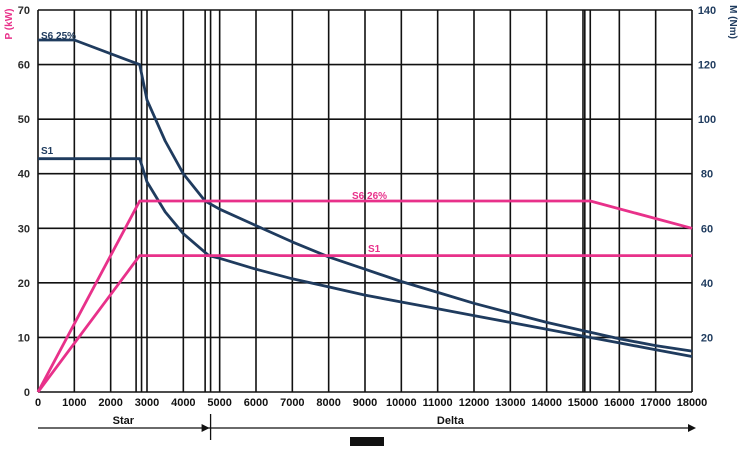  What do you see at coordinates (369, 196) in the screenshot?
I see `series-label: S6 26%` at bounding box center [369, 196].